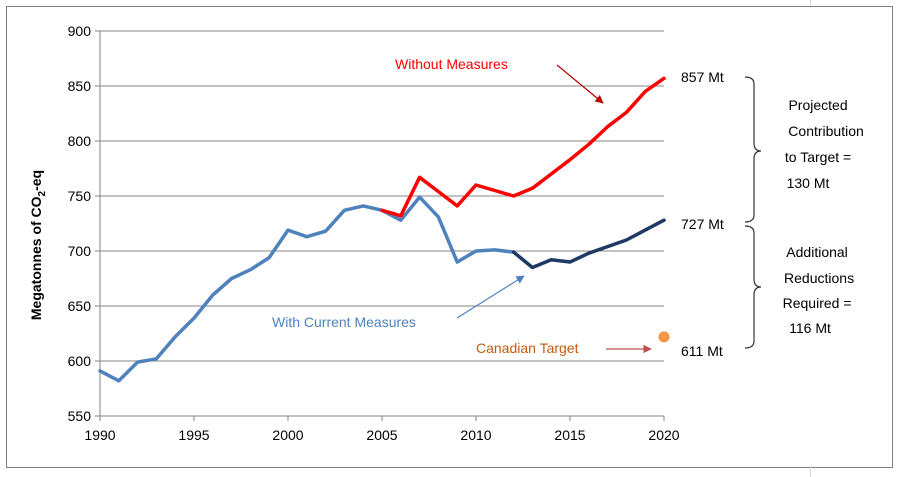 The image size is (902, 477). I want to click on x-tick-label: 2000, so click(287, 435).